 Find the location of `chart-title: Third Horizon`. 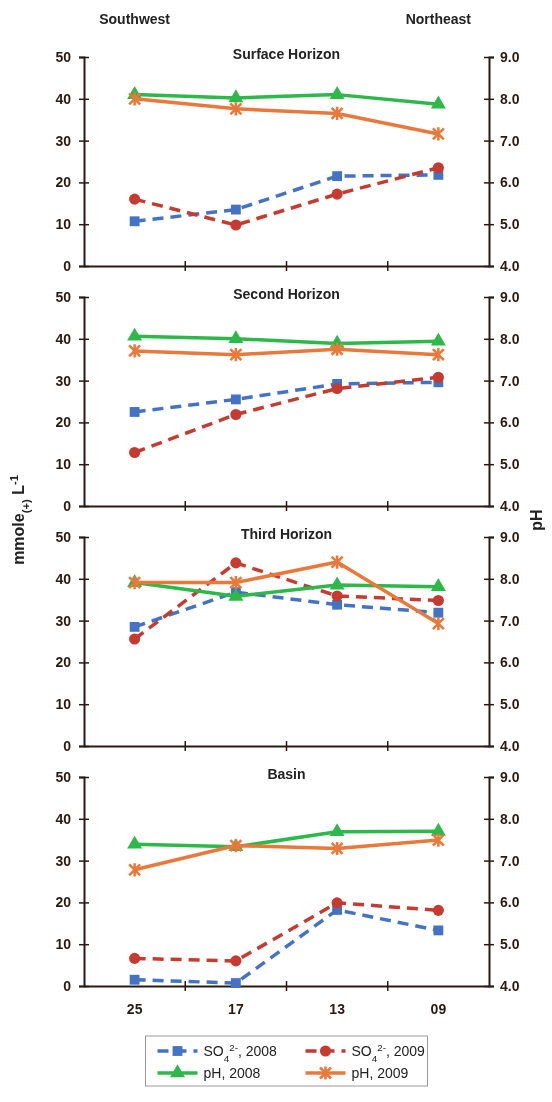

chart-title: Third Horizon is located at coordinates (286, 534).